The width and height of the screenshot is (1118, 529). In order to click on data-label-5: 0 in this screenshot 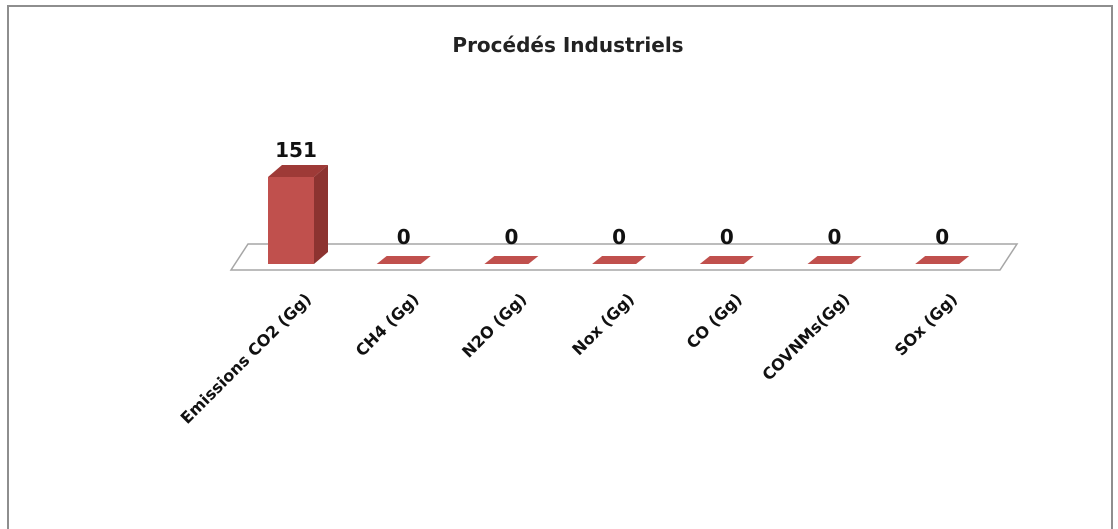, I will do `click(835, 237)`.